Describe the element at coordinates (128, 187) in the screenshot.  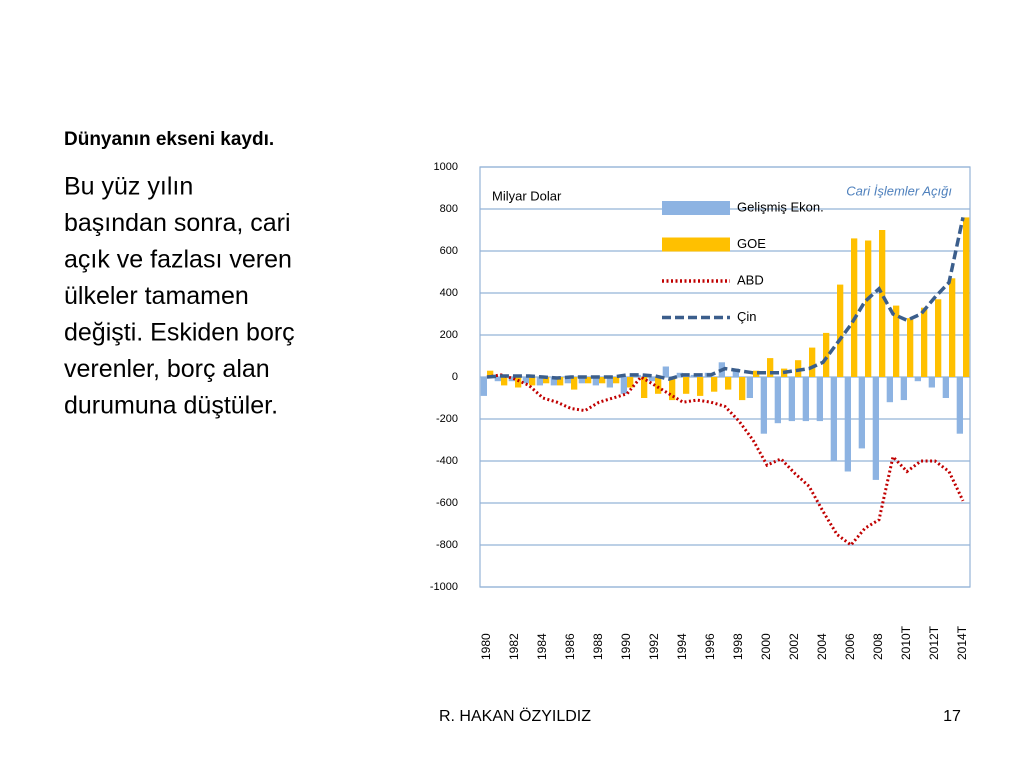
I see `body-line: Bu yüz yılın` at that location.